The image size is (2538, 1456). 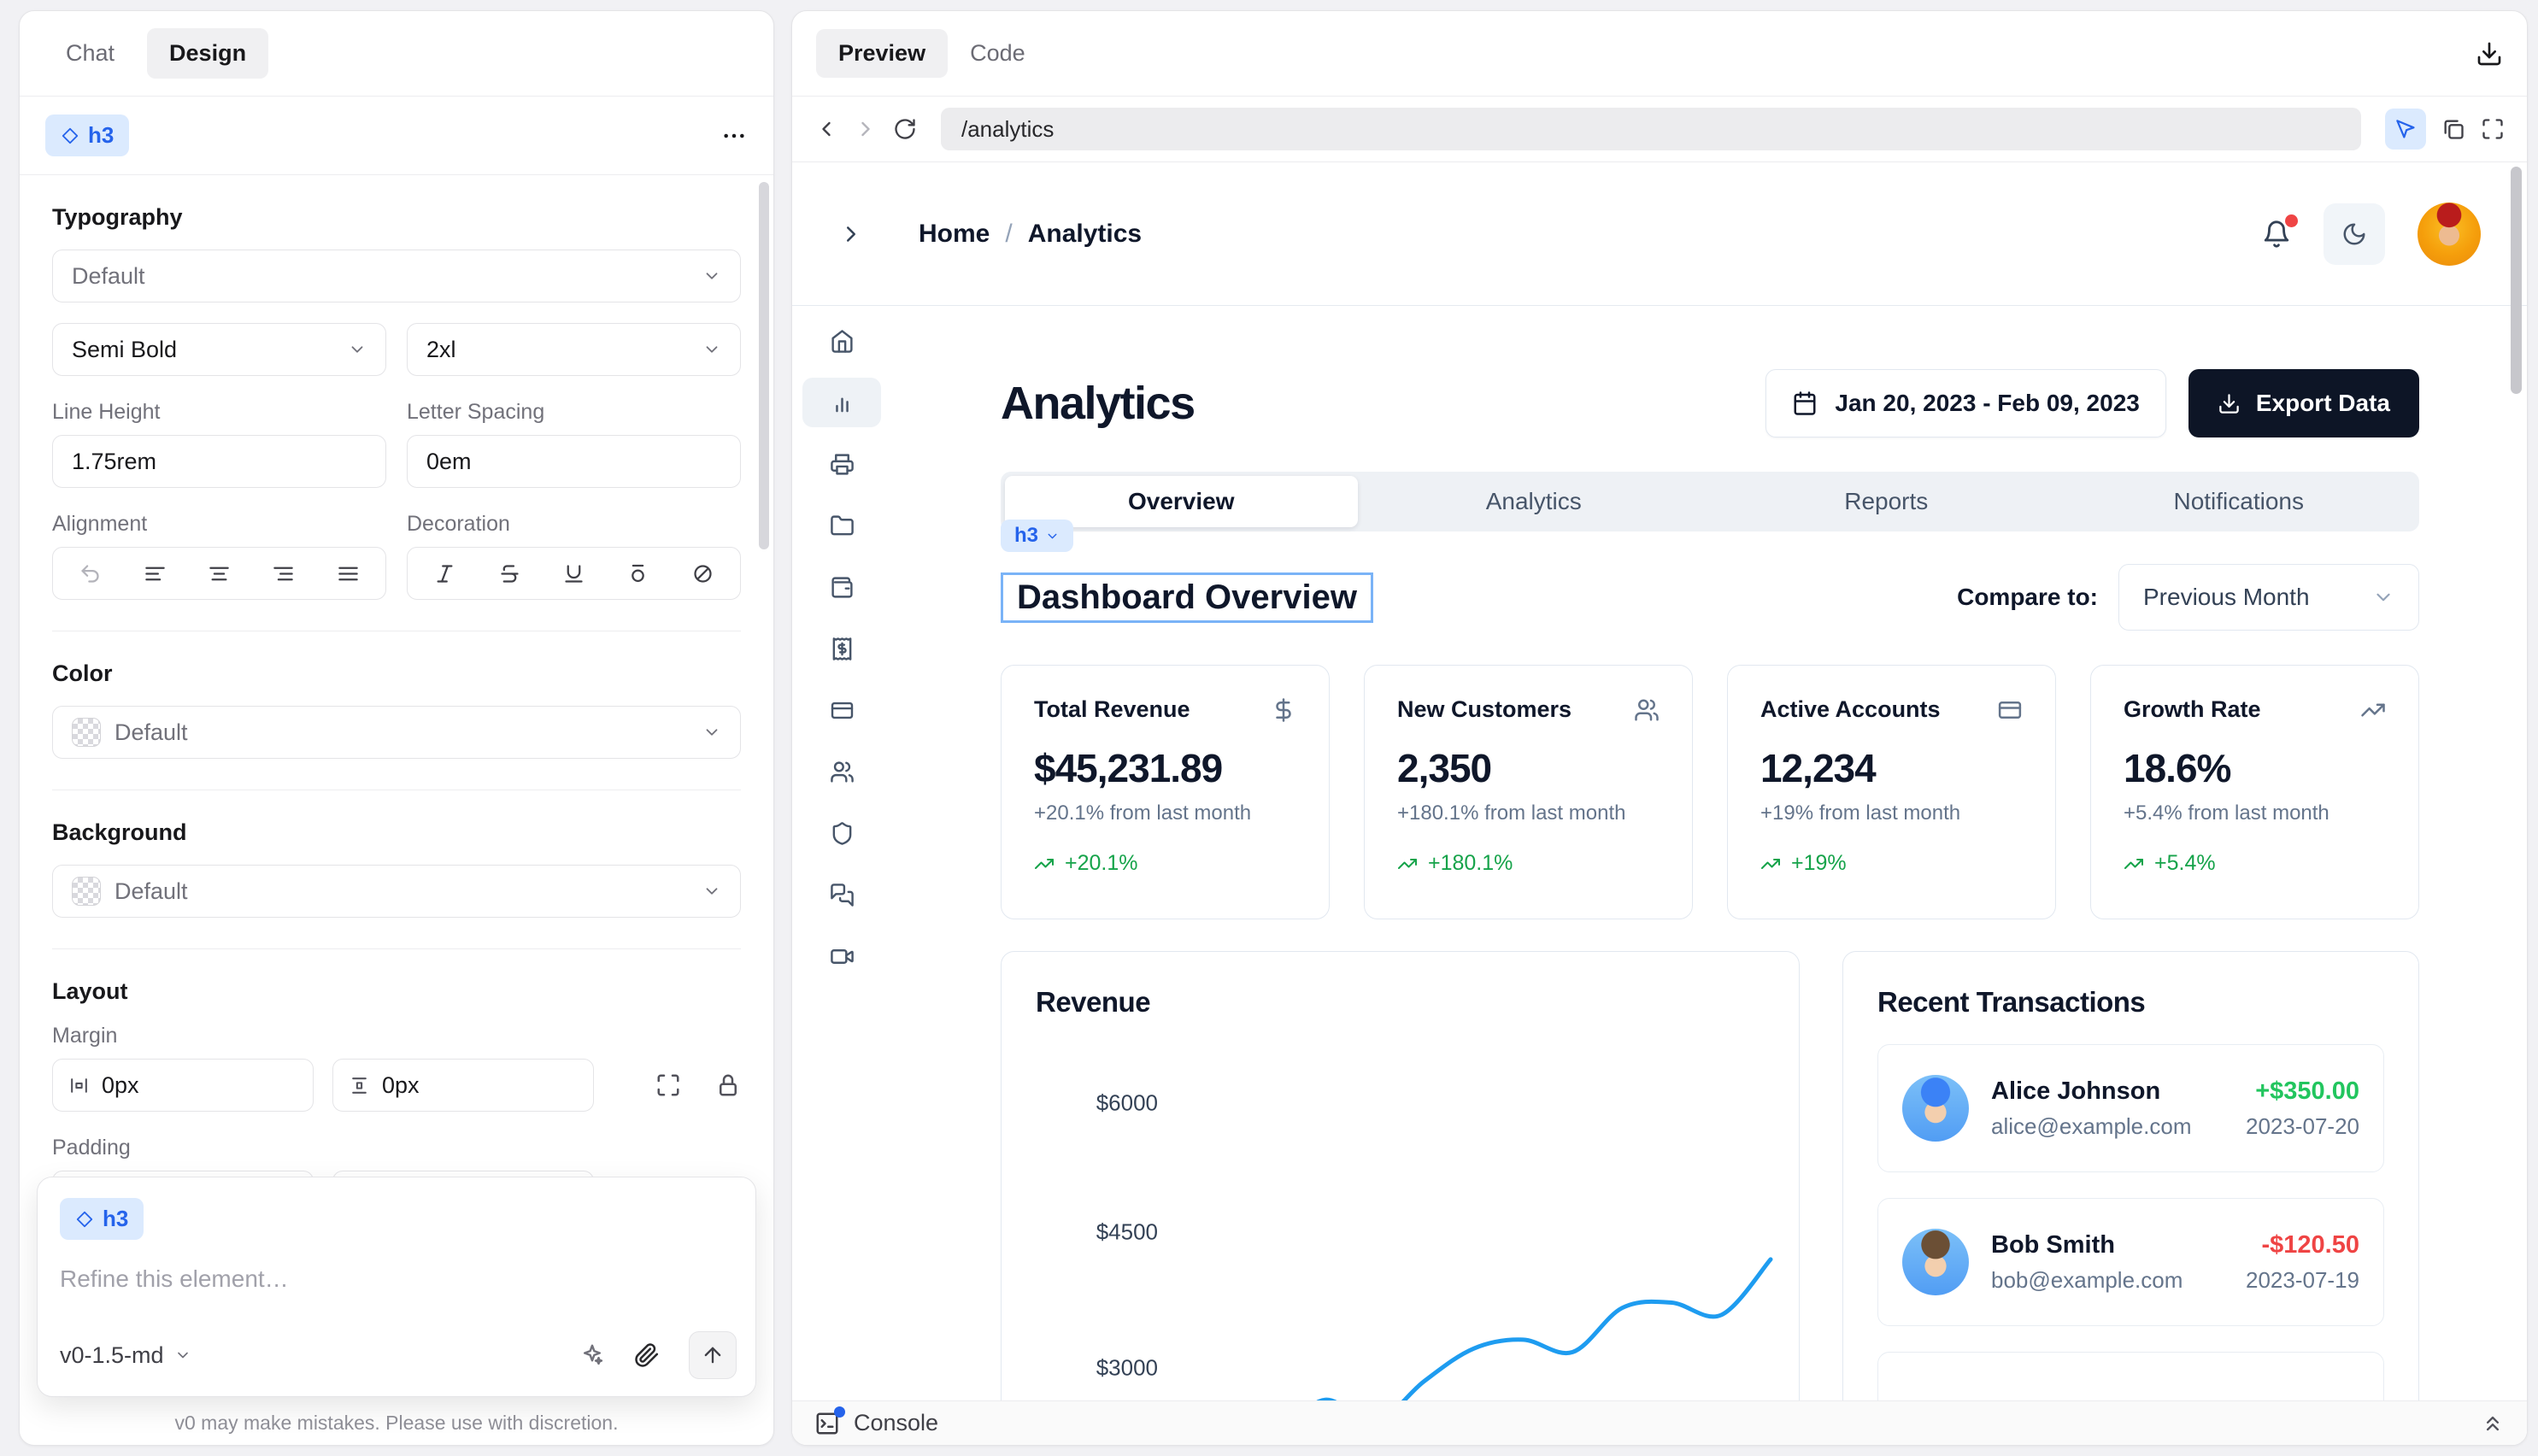 What do you see at coordinates (592, 1355) in the screenshot?
I see `sparkles-icon` at bounding box center [592, 1355].